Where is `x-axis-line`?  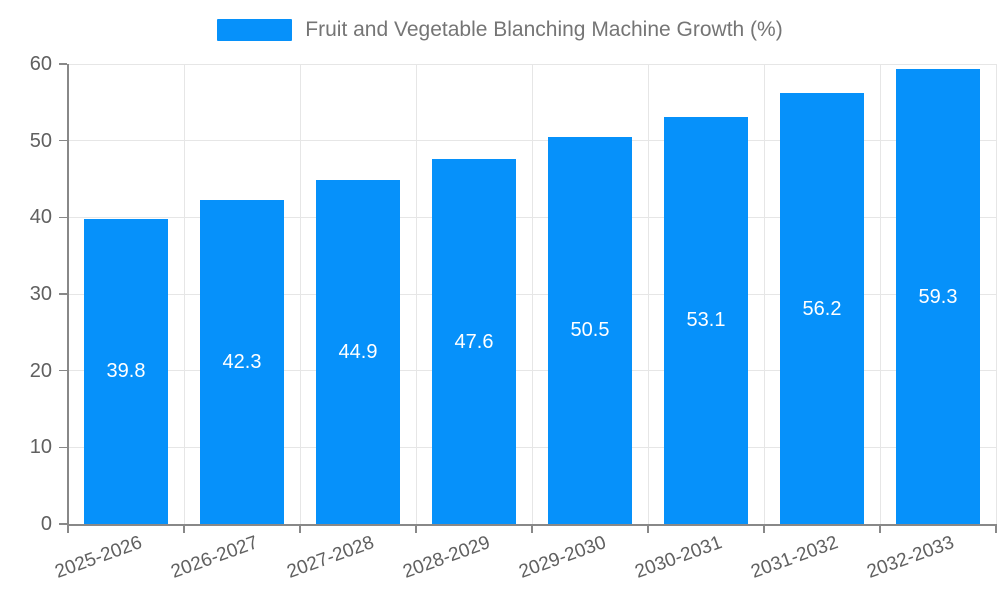
x-axis-line is located at coordinates (532, 525).